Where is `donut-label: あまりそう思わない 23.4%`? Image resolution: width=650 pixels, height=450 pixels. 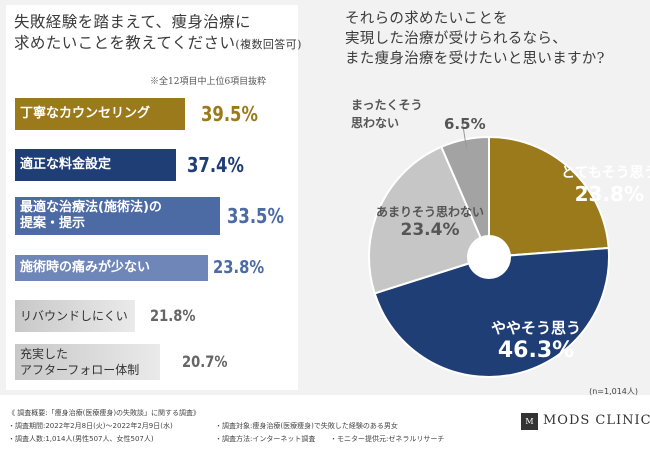
donut-label: あまりそう思わない 23.4% is located at coordinates (430, 221).